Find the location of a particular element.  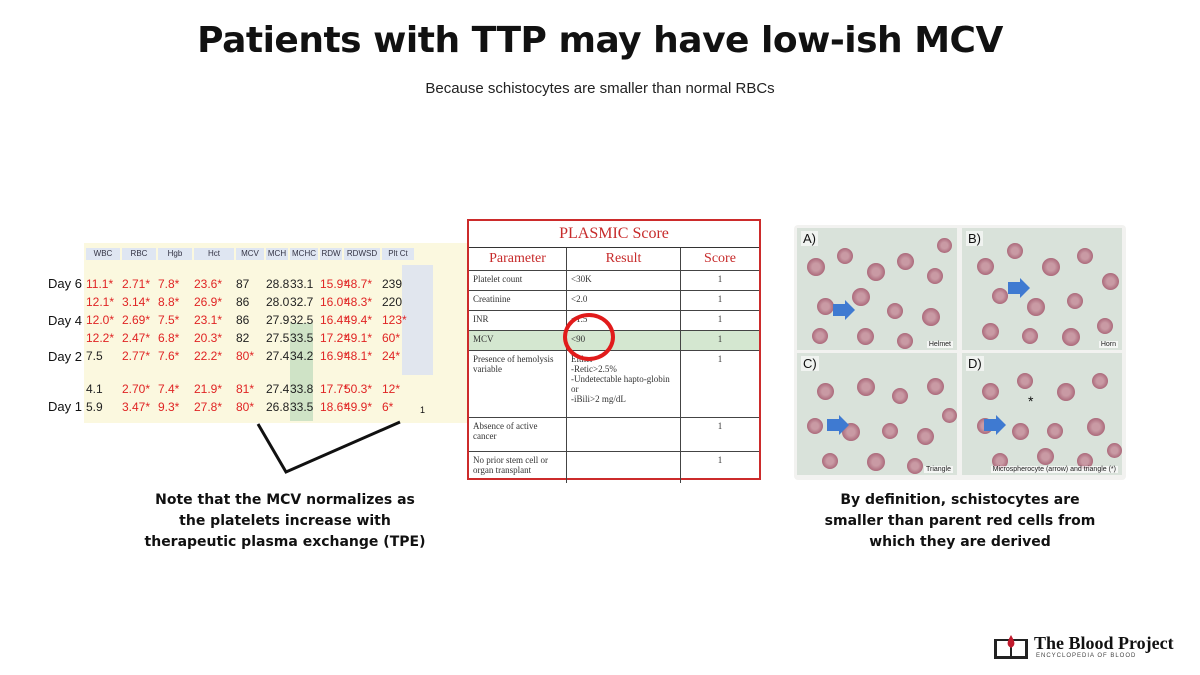

lab-cell: 8.8* is located at coordinates (169, 302).